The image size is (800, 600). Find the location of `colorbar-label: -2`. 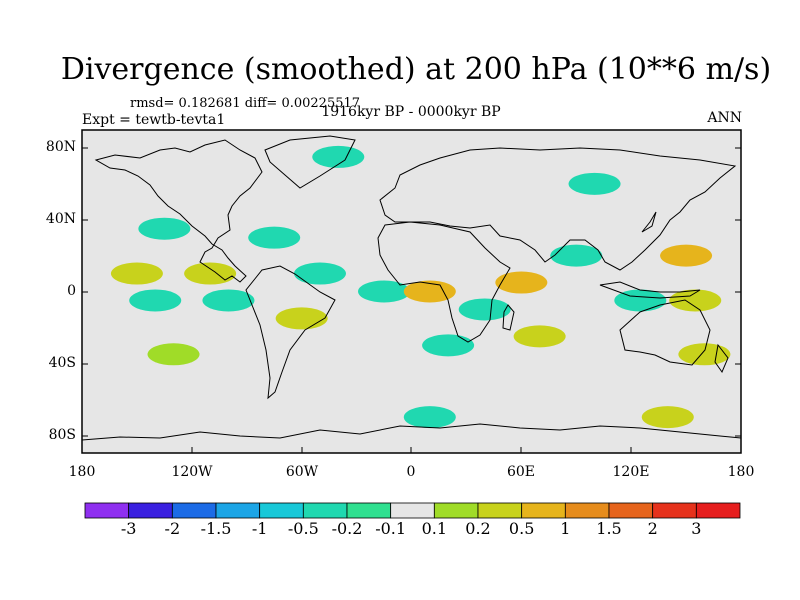

colorbar-label: -2 is located at coordinates (172, 528).